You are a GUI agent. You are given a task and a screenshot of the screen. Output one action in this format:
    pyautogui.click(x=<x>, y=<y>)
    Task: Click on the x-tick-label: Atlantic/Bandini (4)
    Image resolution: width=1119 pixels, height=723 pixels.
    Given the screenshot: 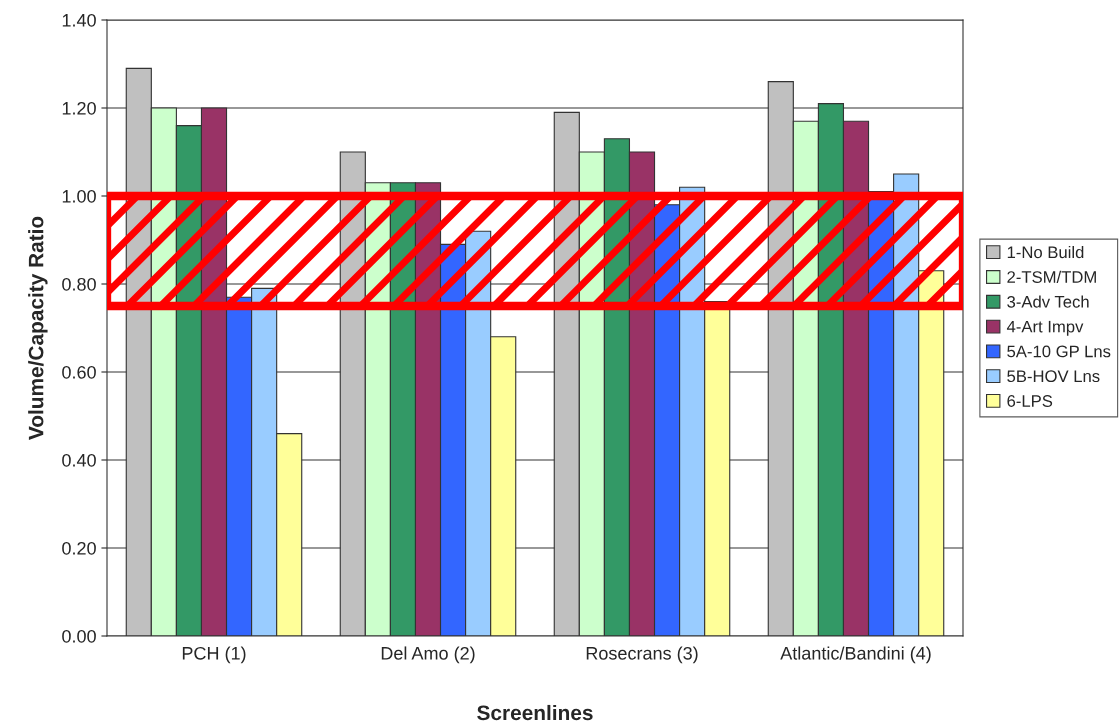 What is the action you would take?
    pyautogui.click(x=855, y=655)
    